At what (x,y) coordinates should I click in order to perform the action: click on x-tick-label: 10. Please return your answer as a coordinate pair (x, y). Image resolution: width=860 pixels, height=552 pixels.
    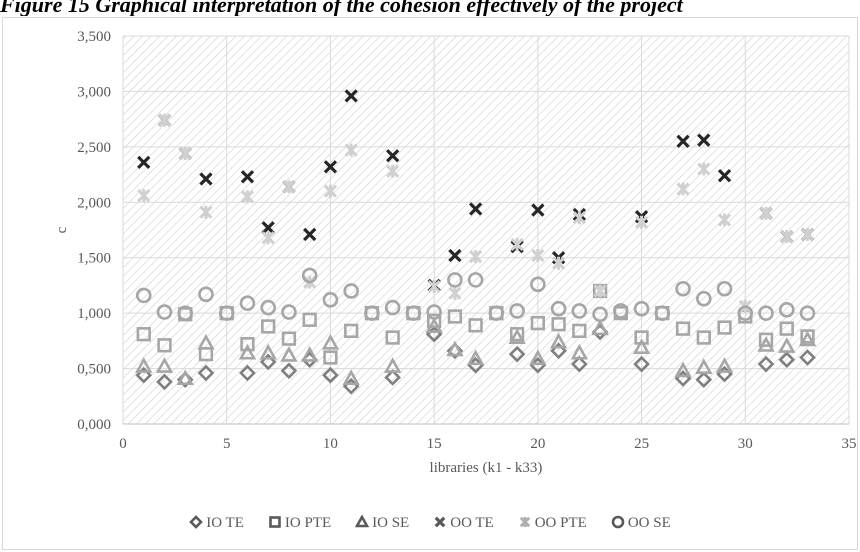
    Looking at the image, I should click on (330, 444).